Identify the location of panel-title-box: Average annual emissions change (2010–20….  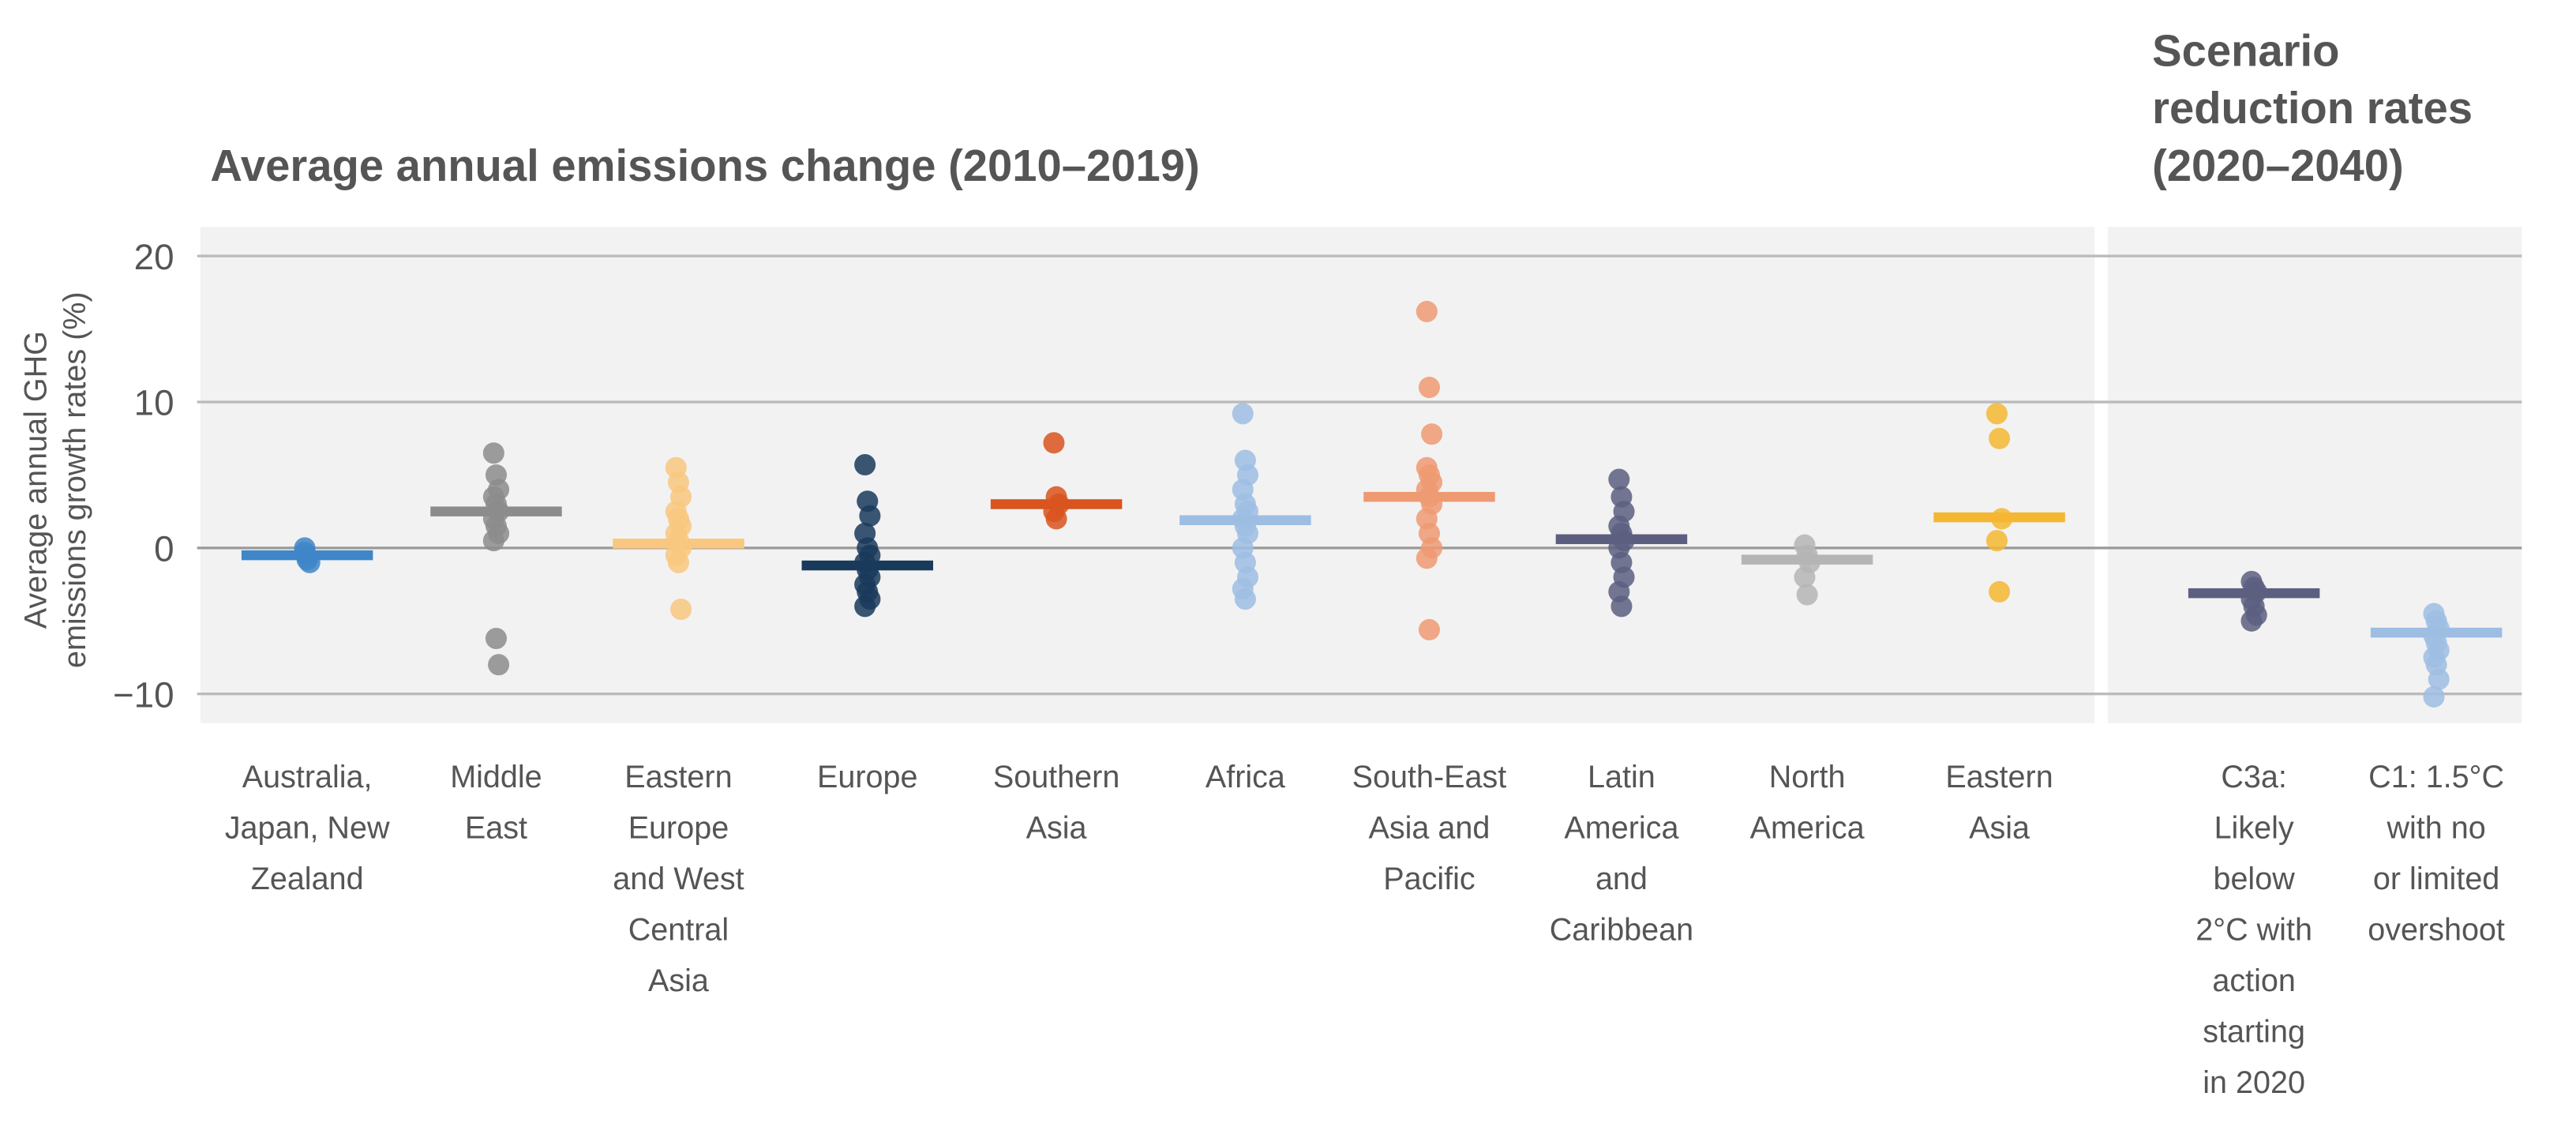
(705, 166).